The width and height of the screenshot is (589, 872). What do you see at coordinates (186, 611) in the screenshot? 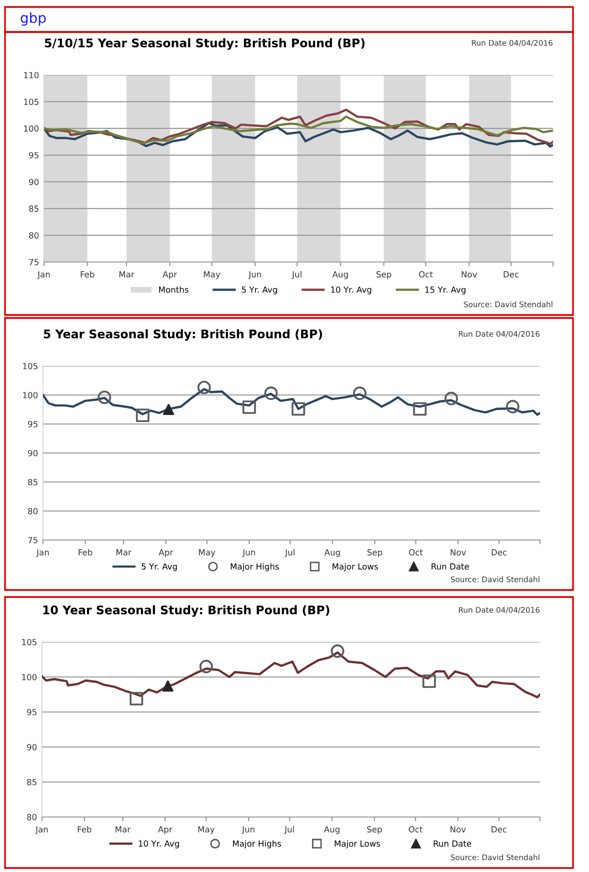
I see `chart-title: 10 Year Seasonal Study: British Pound (BP)` at bounding box center [186, 611].